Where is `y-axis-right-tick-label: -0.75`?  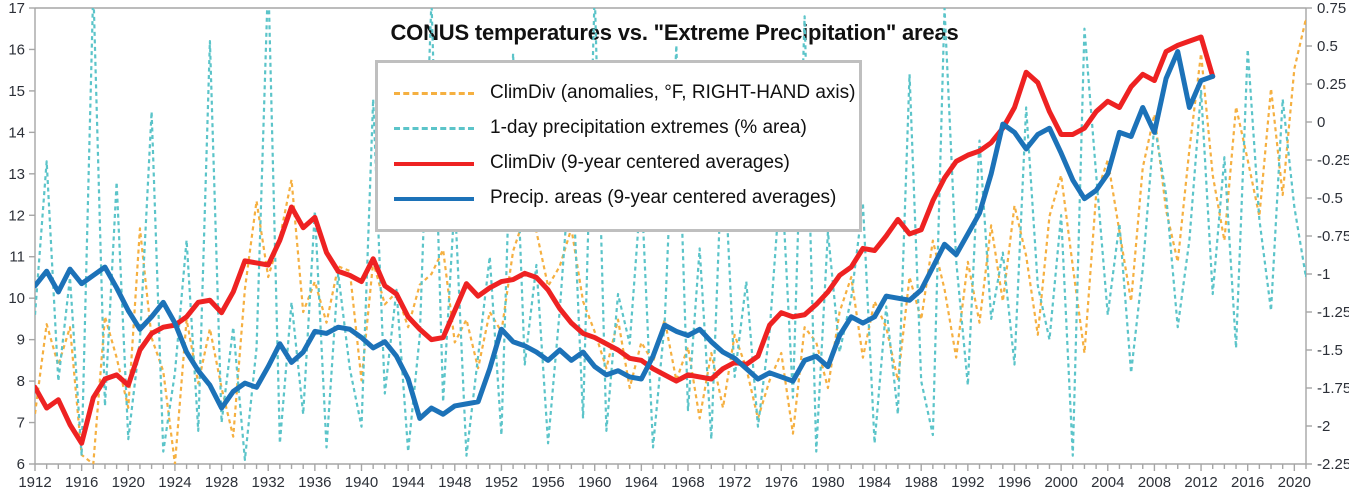 y-axis-right-tick-label: -0.75 is located at coordinates (1333, 236).